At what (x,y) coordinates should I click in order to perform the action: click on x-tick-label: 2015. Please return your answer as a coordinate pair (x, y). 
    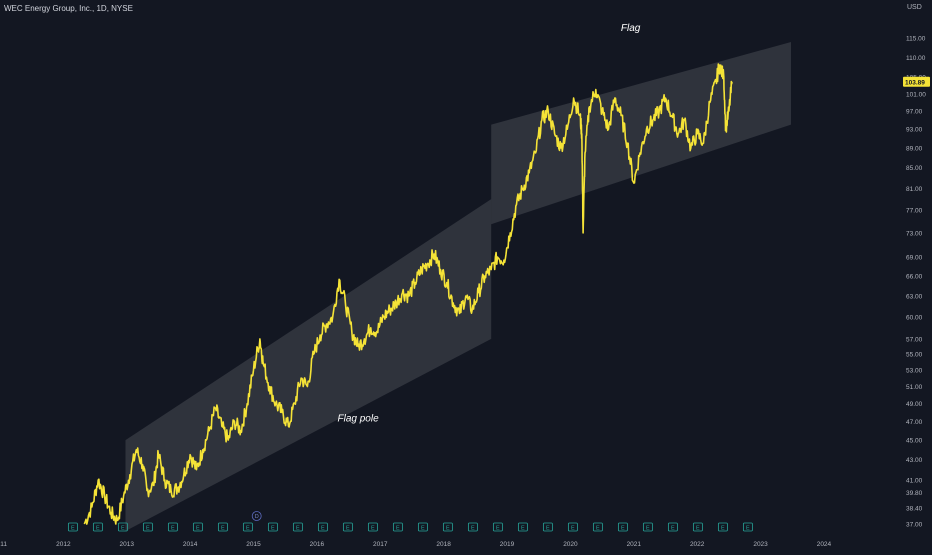
    Looking at the image, I should click on (253, 544).